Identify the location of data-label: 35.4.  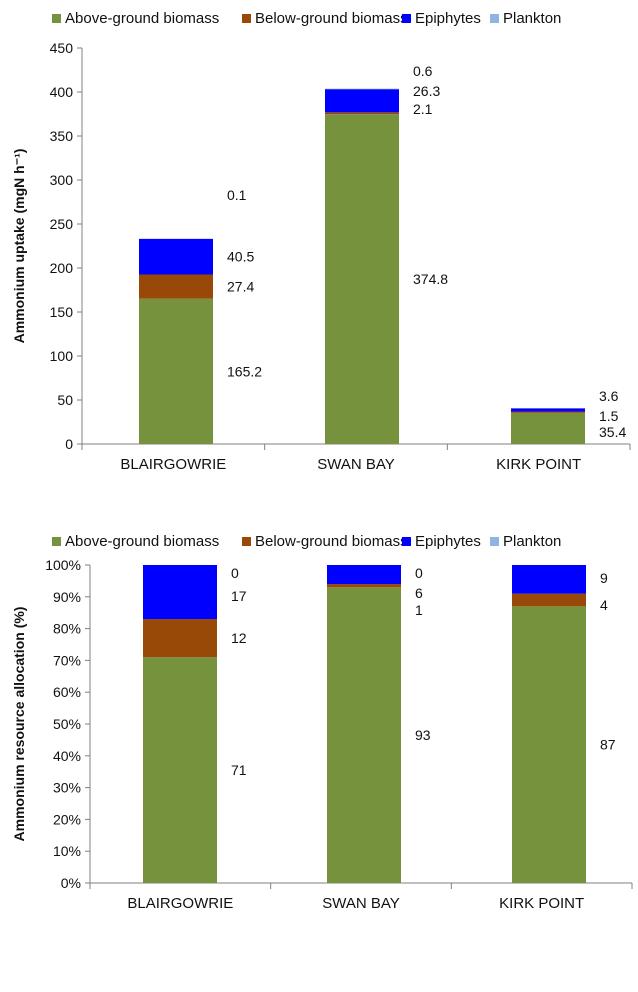
(612, 432).